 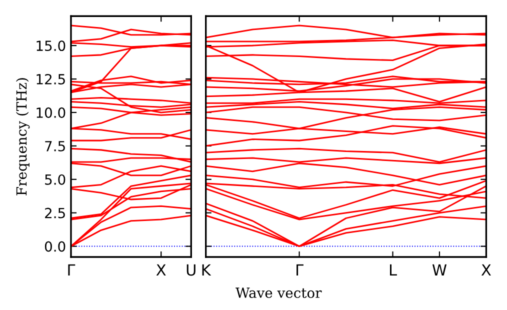 What do you see at coordinates (50, 79) in the screenshot?
I see `y-tick-label: 12.5` at bounding box center [50, 79].